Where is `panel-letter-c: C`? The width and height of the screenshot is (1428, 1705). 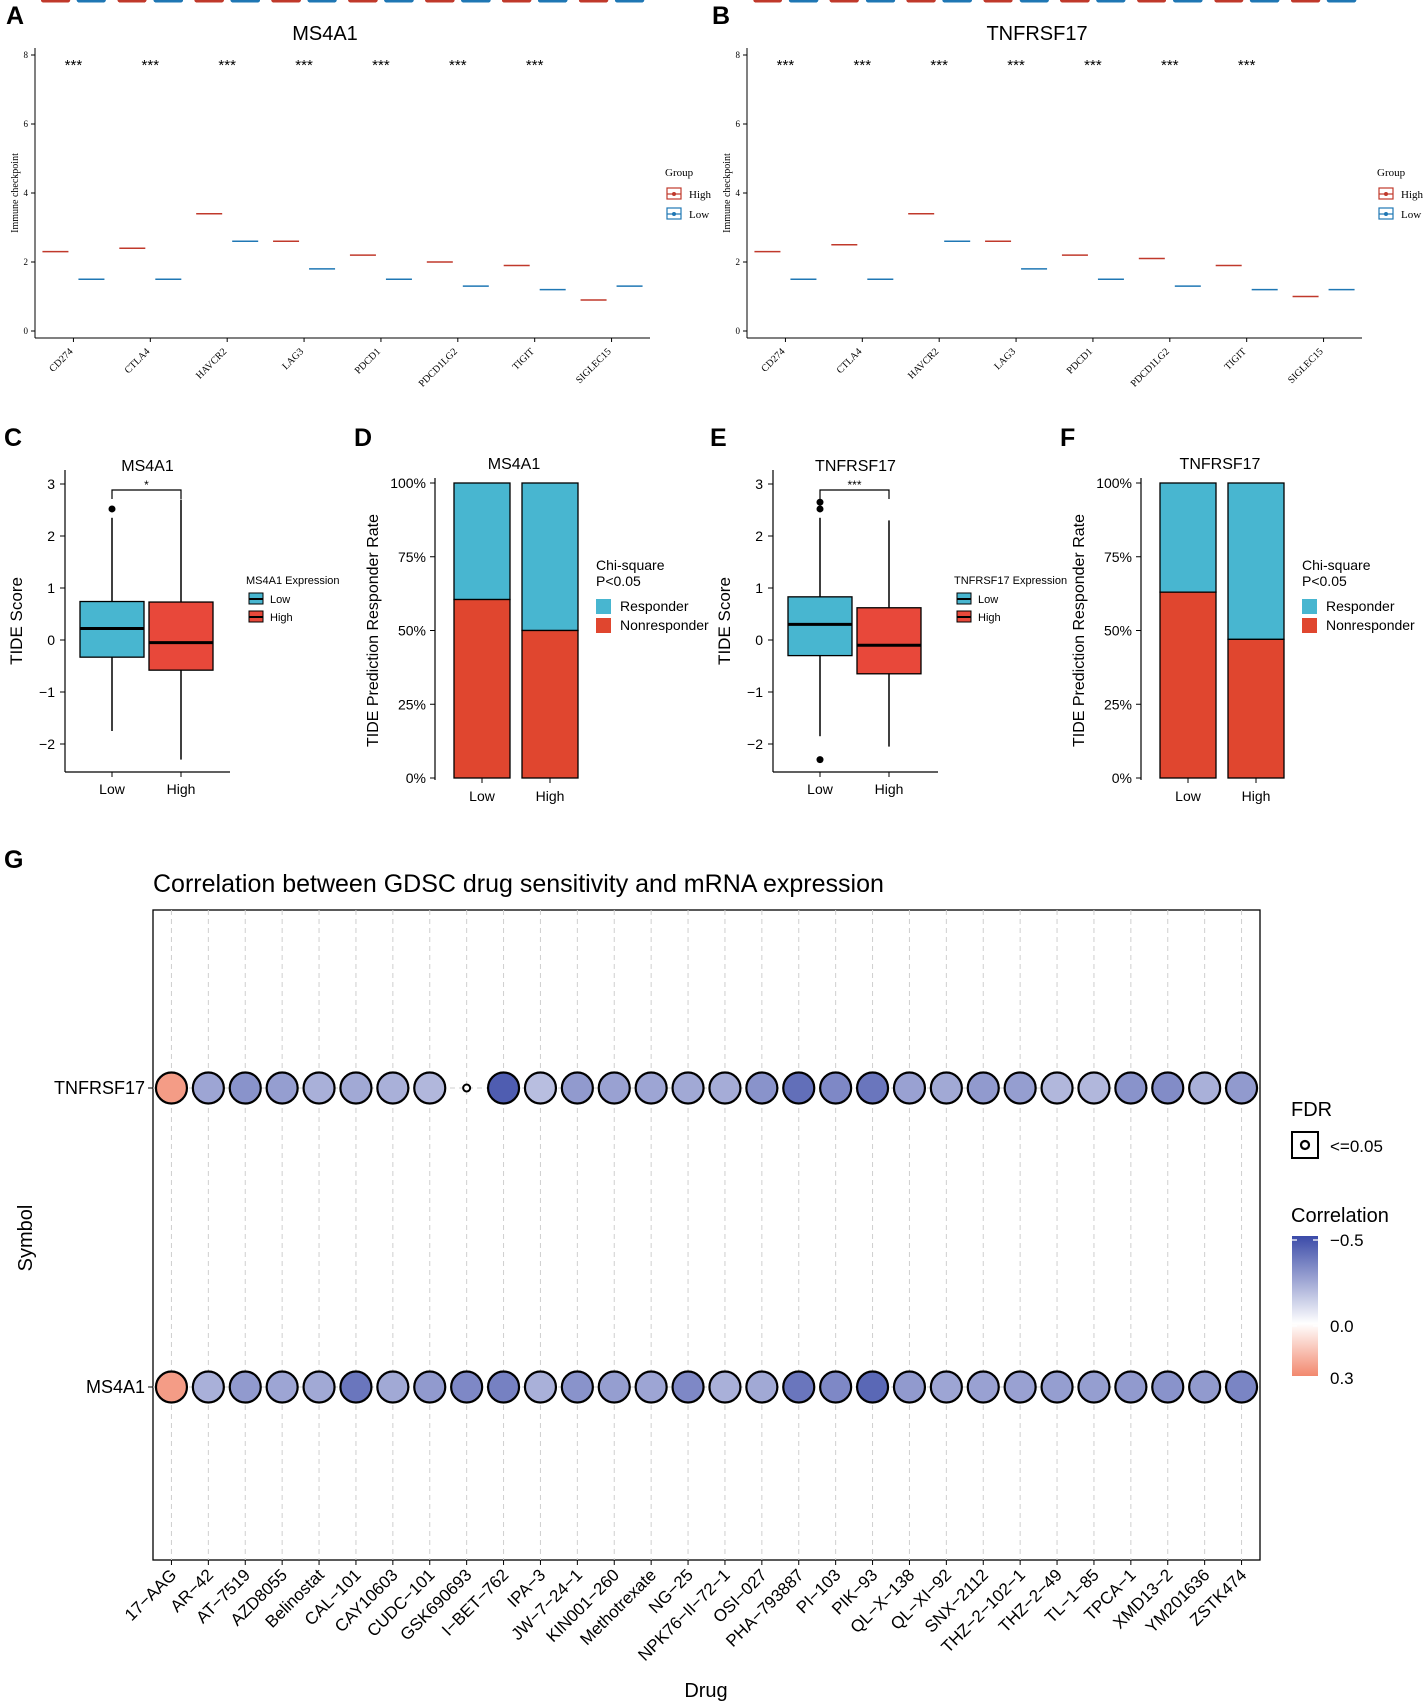
panel-letter-c: C is located at coordinates (13, 438).